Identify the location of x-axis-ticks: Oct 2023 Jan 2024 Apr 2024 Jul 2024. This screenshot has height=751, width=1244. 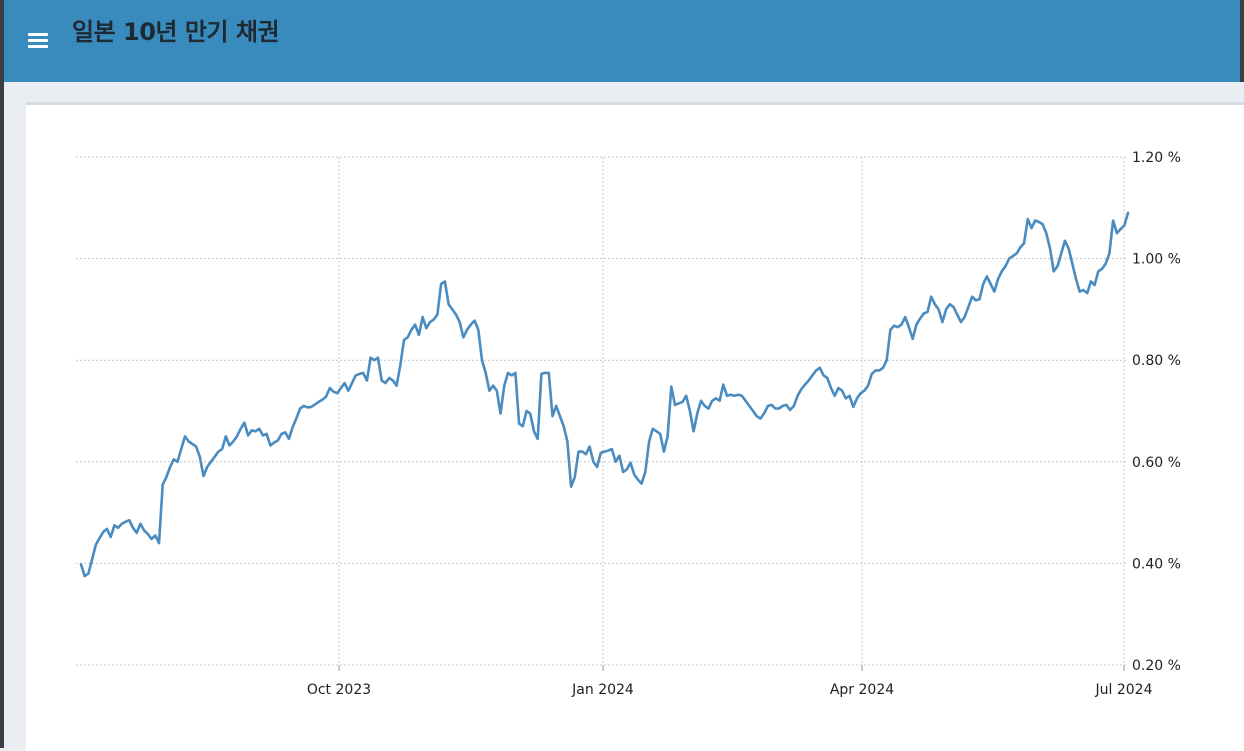
(730, 681).